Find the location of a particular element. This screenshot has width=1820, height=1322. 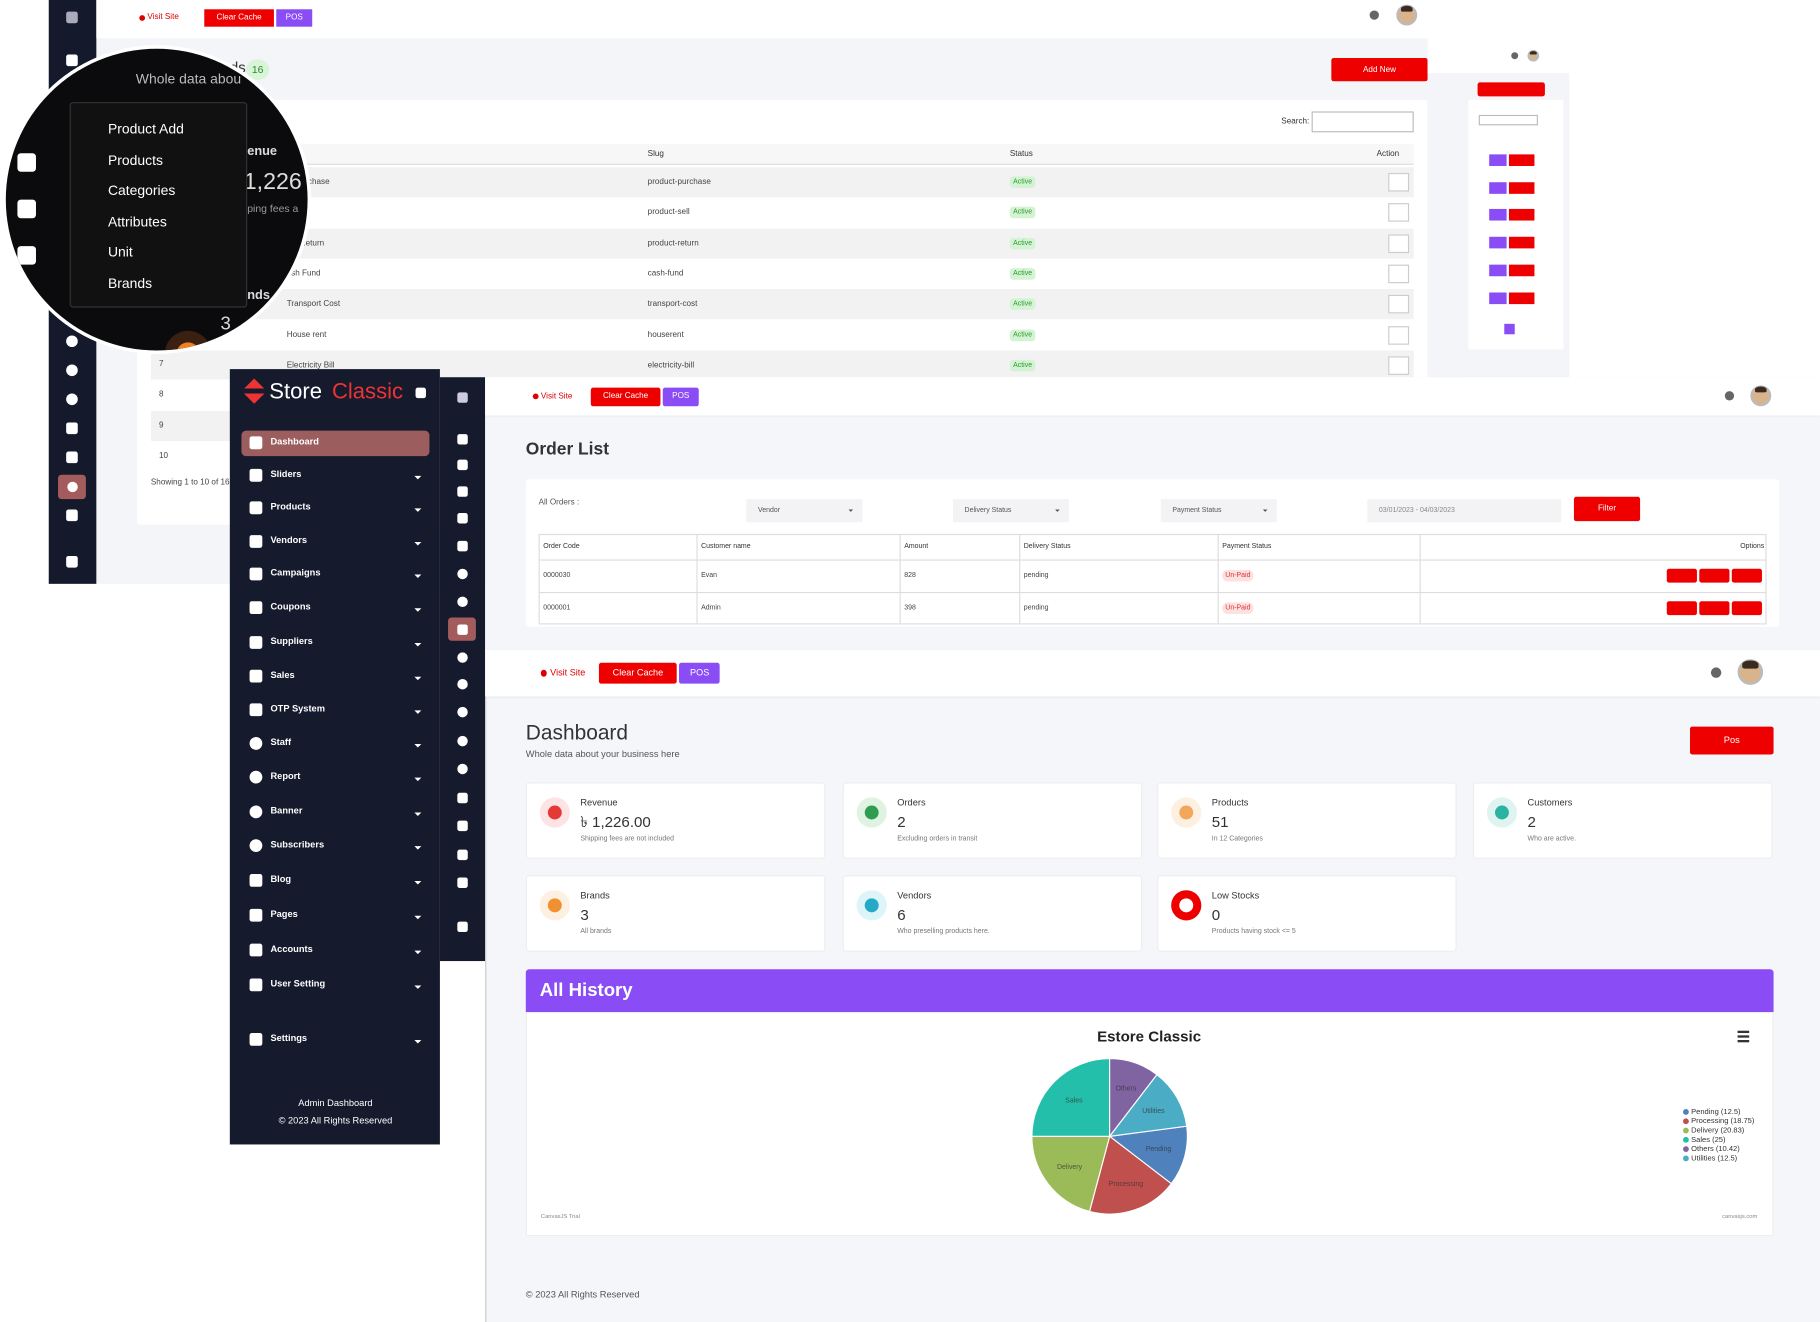

table-cell: 398 is located at coordinates (910, 608).